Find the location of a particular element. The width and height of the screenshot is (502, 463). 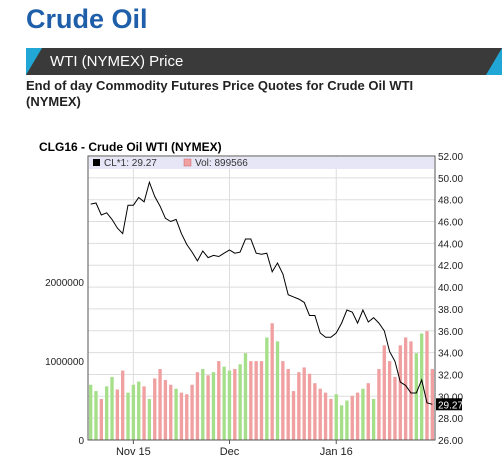

page-title: Crude Oil is located at coordinates (87, 19).